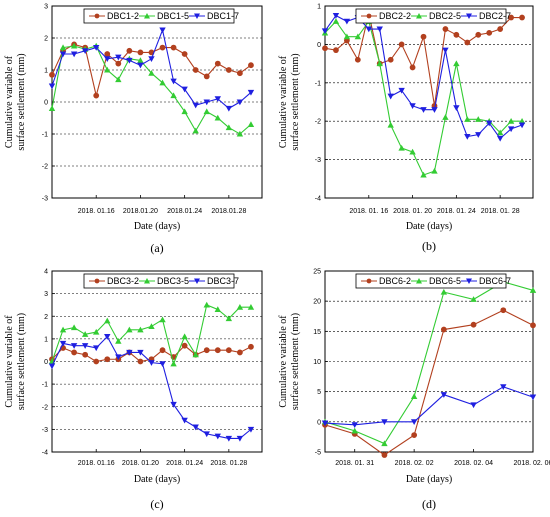  Describe the element at coordinates (445, 281) in the screenshot. I see `legend-label-p4-s2: DBC6-5` at that location.